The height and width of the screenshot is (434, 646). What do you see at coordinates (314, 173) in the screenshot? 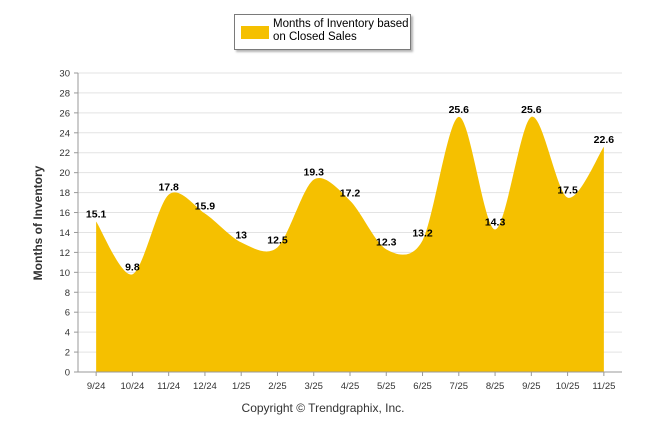
I see `data-label: 19.3` at bounding box center [314, 173].